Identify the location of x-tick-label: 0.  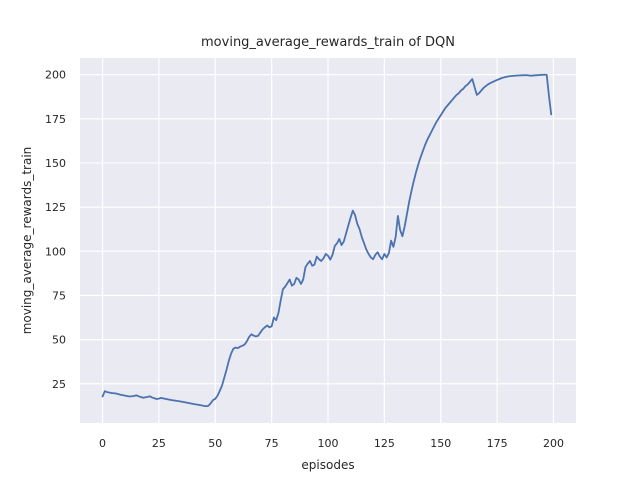
(102, 443).